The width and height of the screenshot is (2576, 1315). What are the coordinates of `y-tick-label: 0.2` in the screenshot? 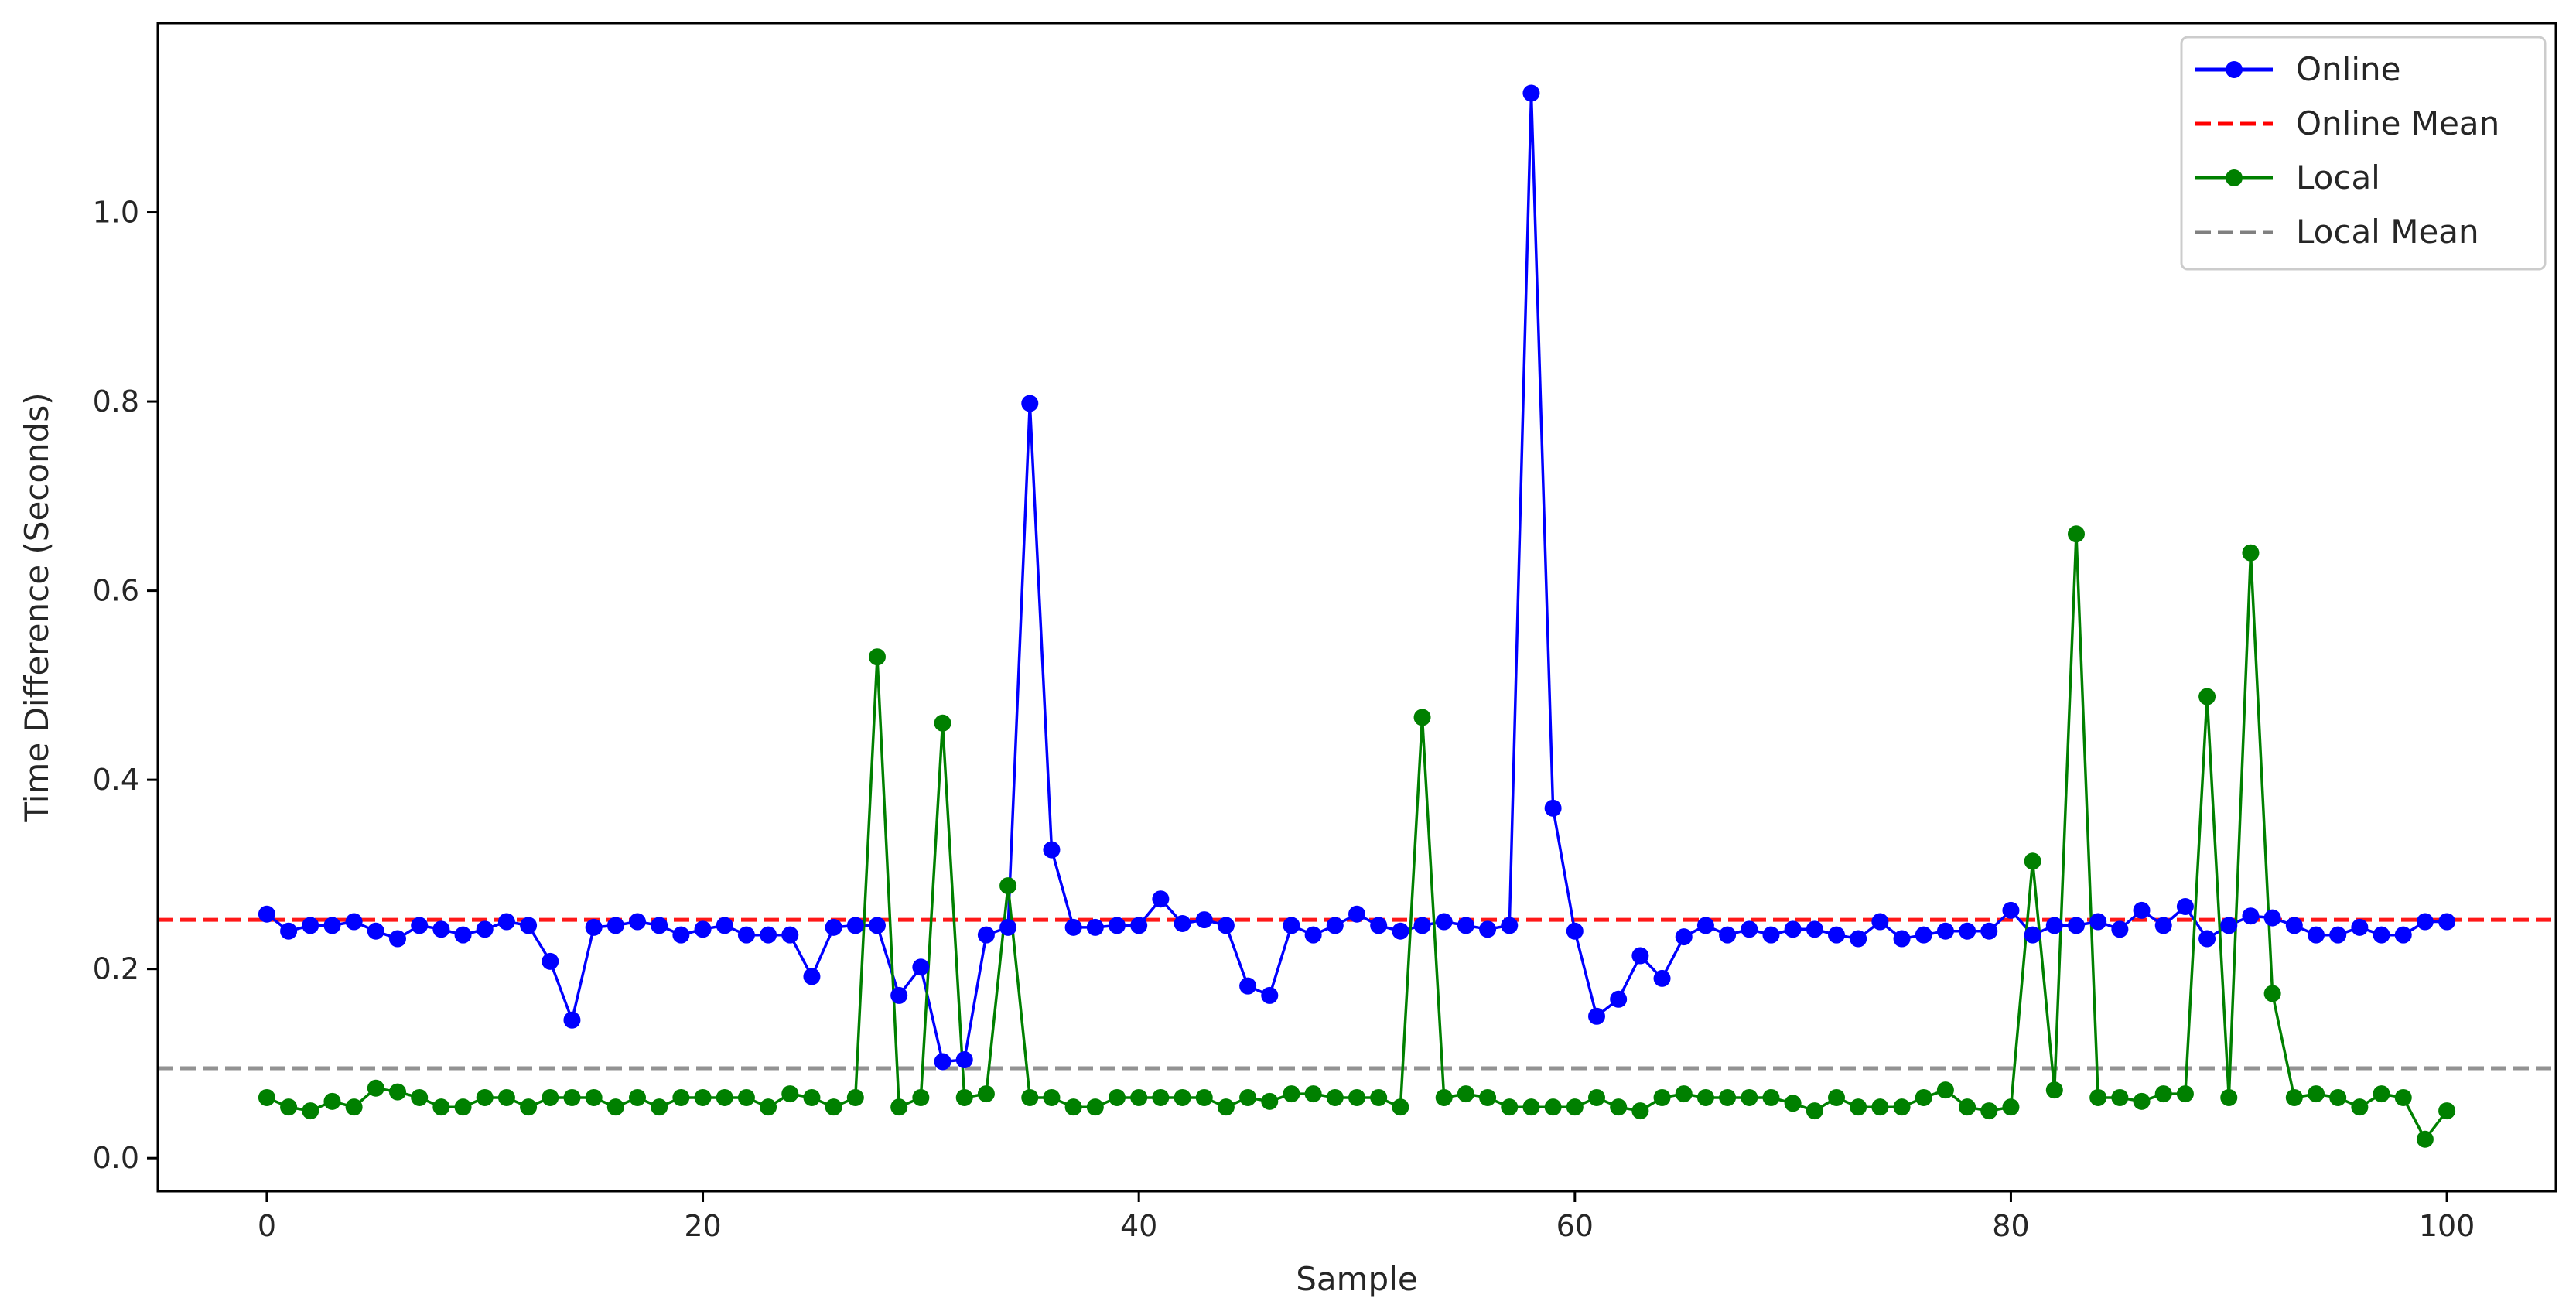 It's located at (116, 969).